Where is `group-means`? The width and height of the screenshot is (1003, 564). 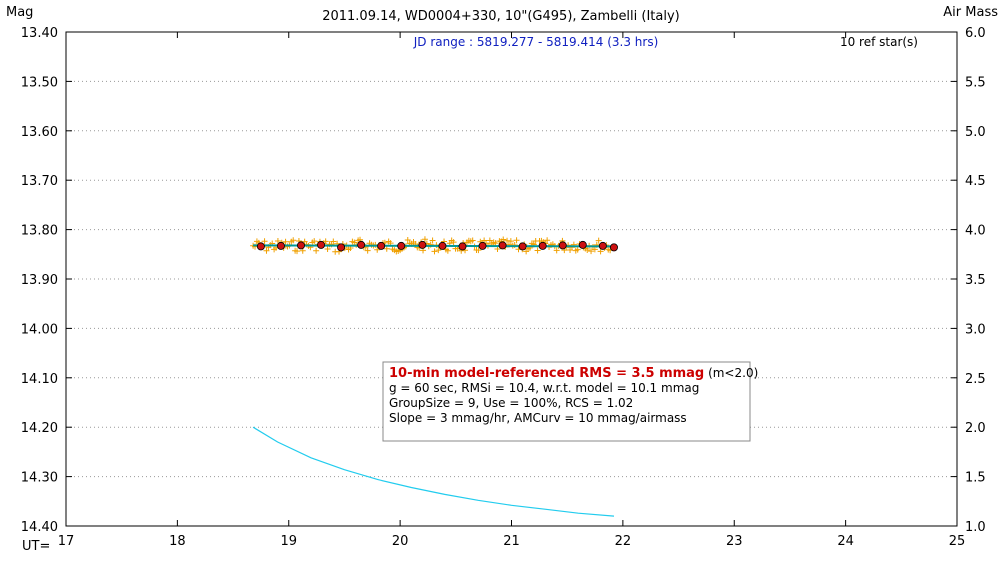
group-means is located at coordinates (437, 246).